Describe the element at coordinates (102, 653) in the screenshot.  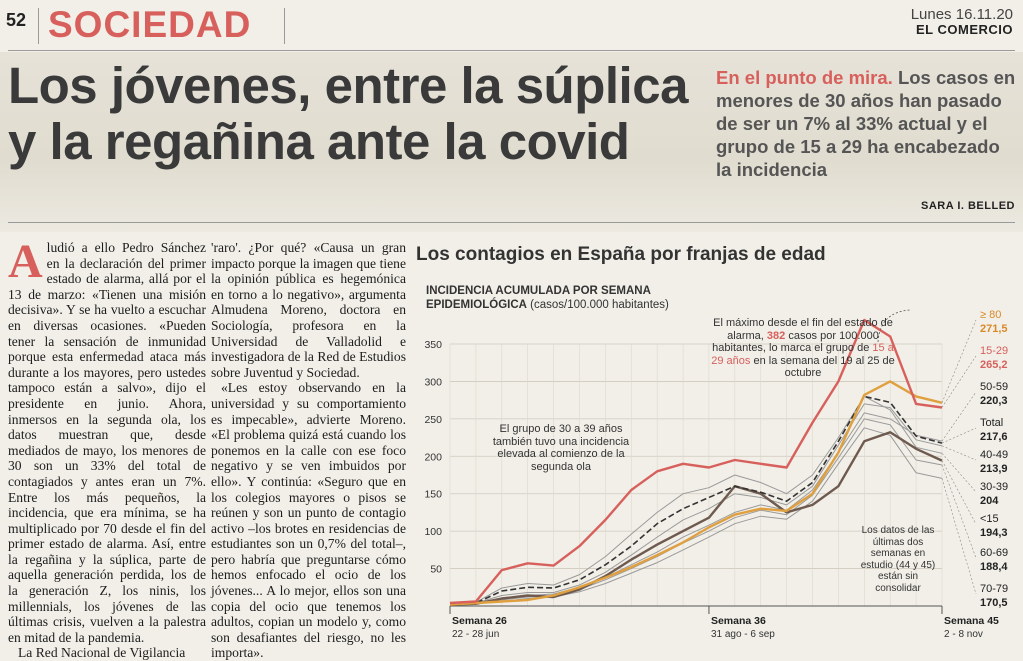
I see `paragraph: La Red Nacional de Vigilancia` at that location.